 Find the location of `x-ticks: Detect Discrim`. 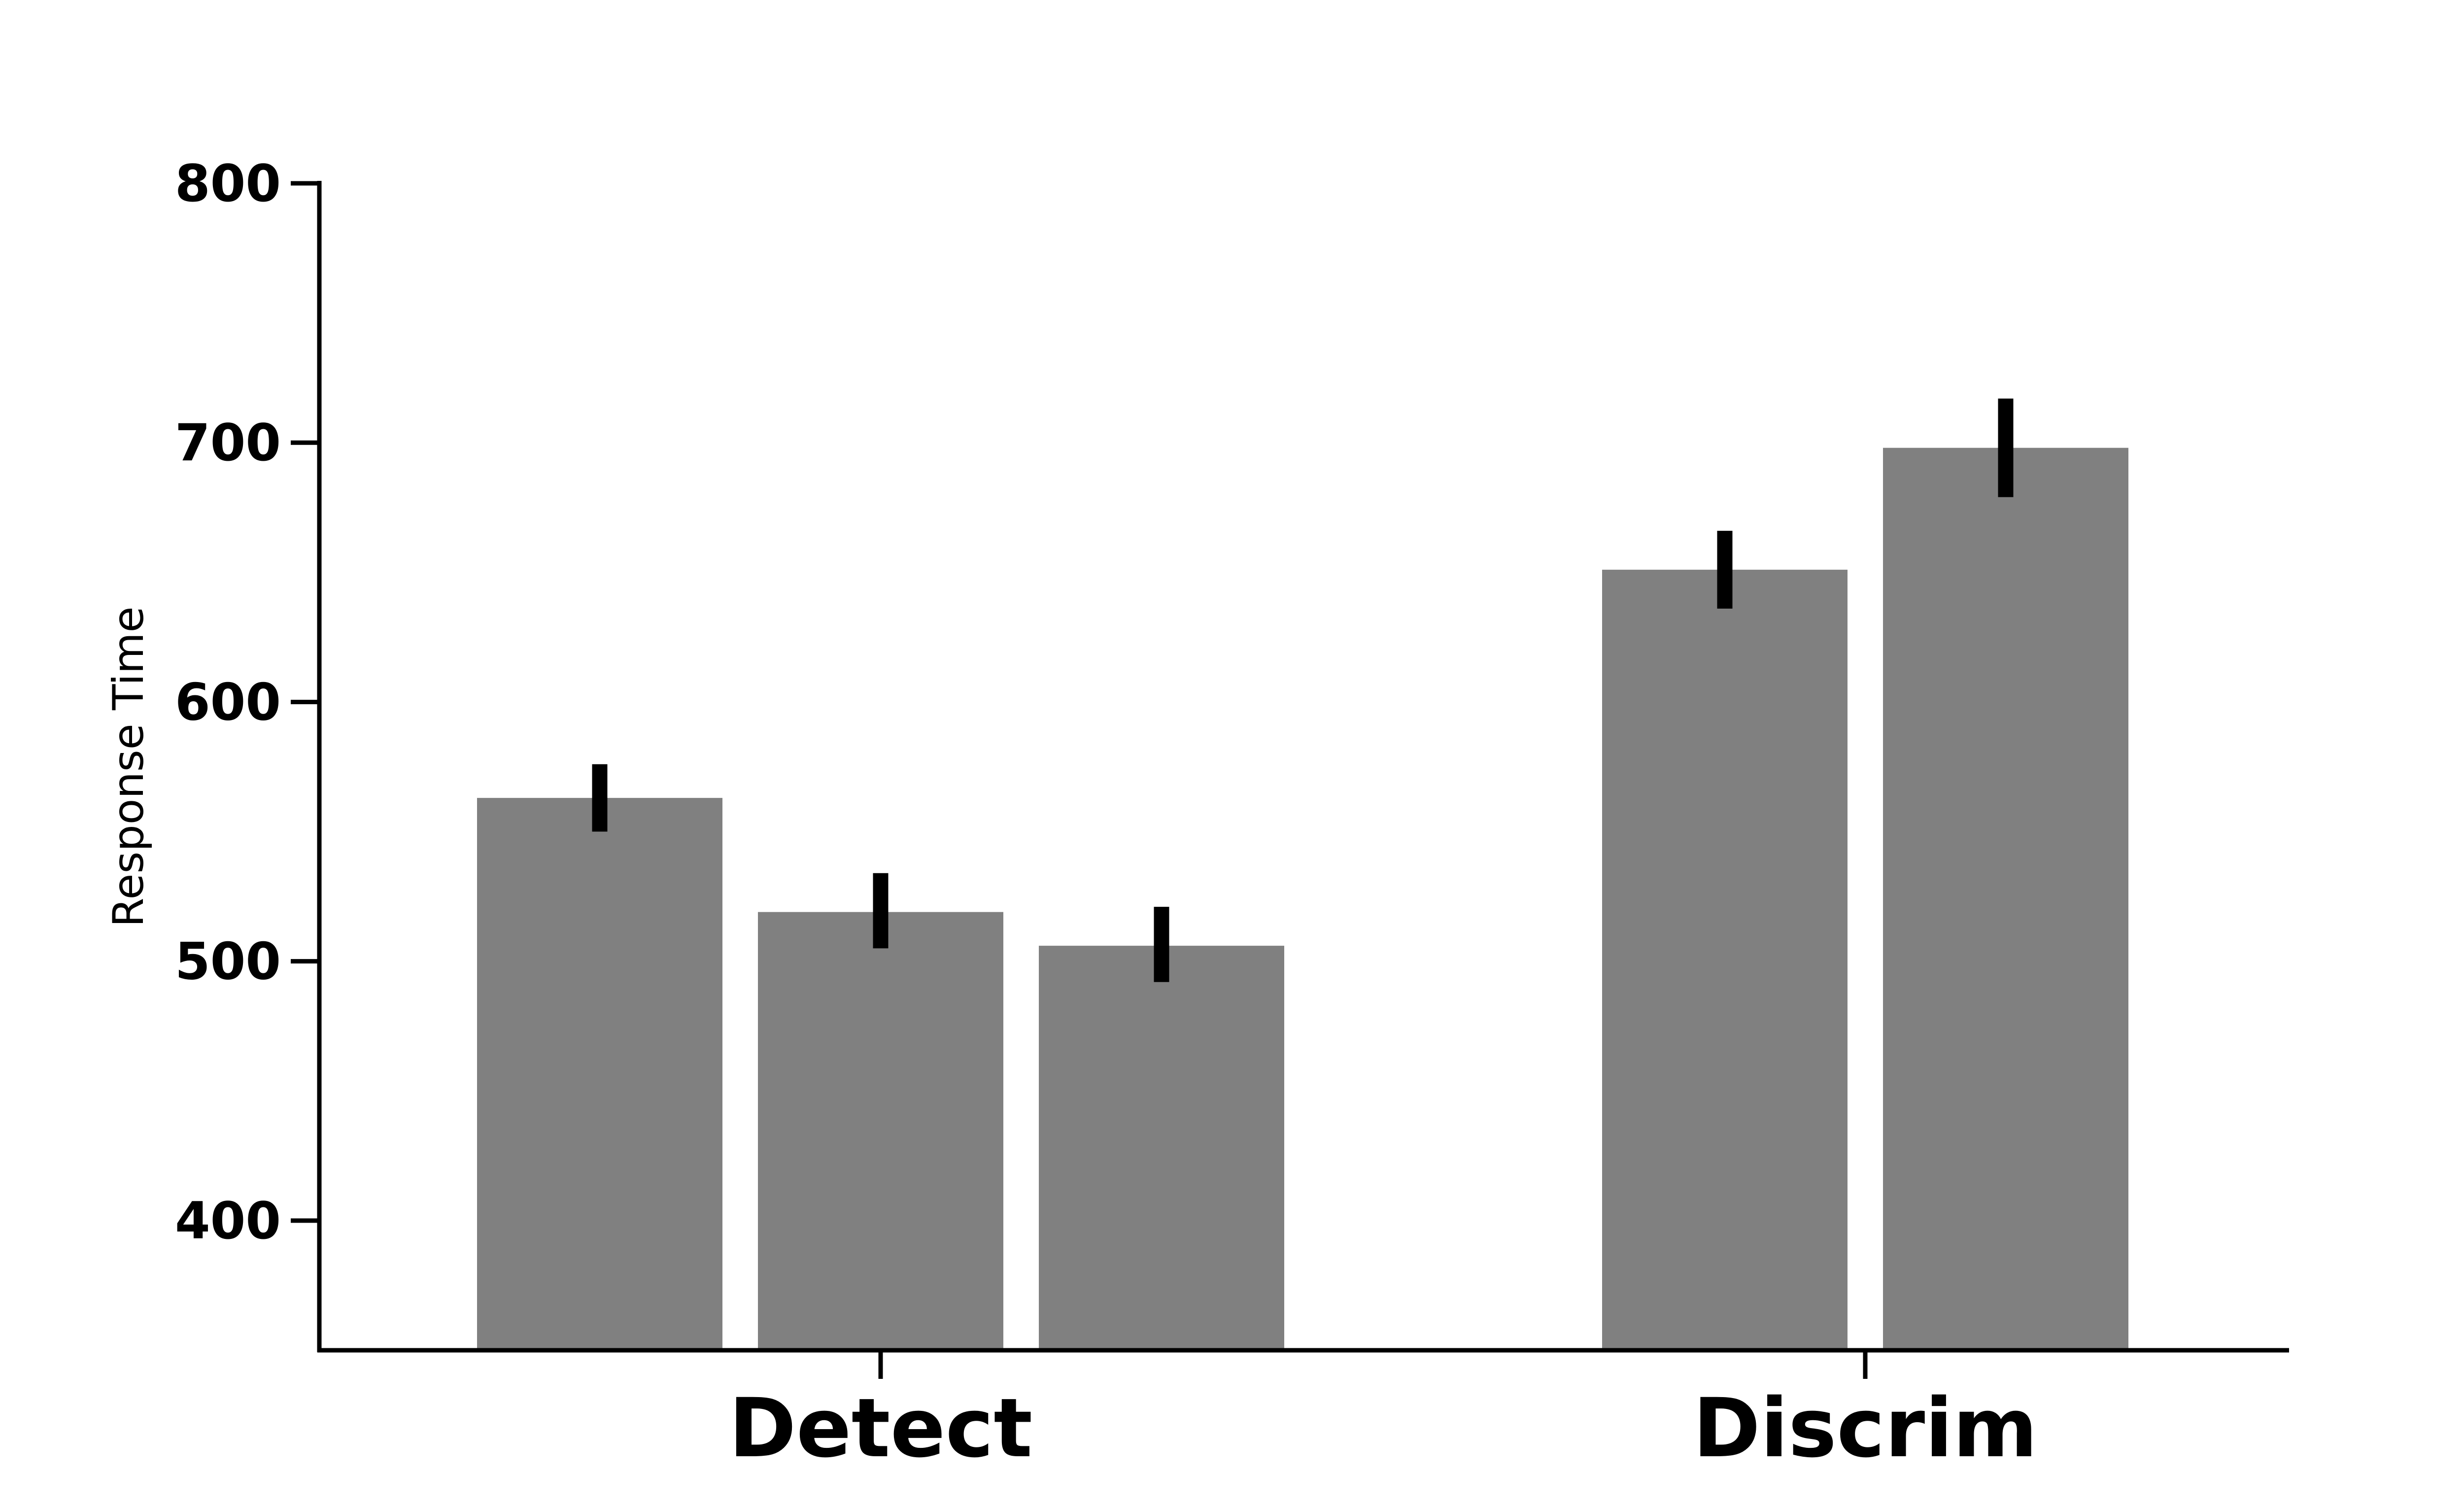

x-ticks: Detect Discrim is located at coordinates (1383, 1412).